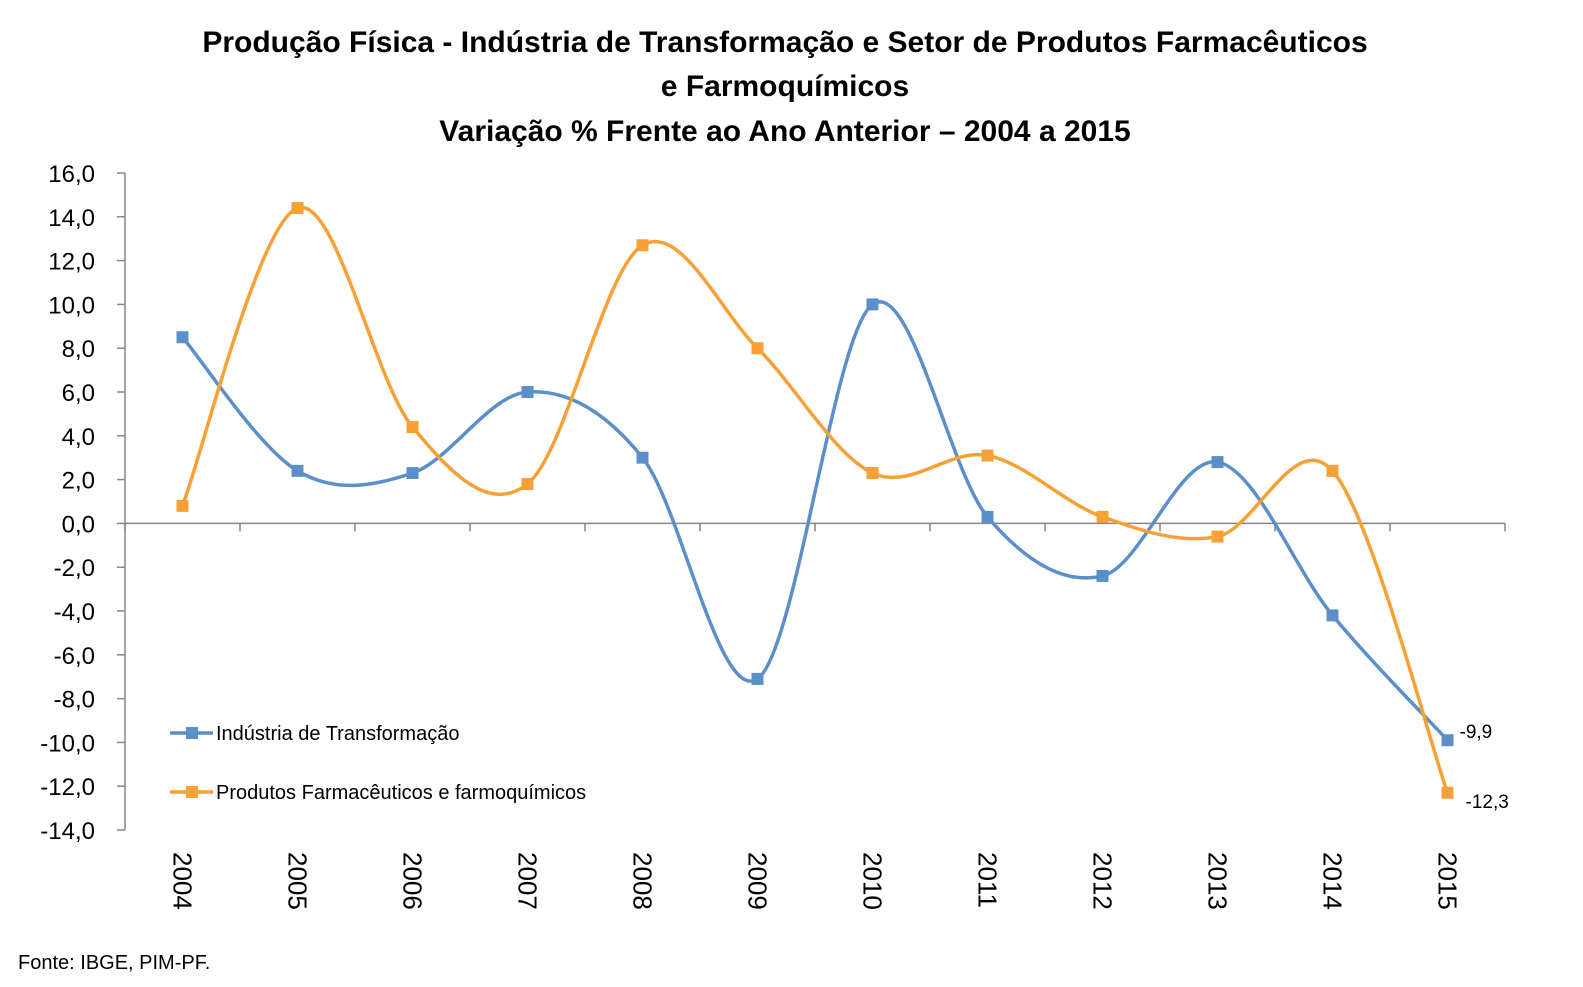 Image resolution: width=1583 pixels, height=987 pixels. What do you see at coordinates (78, 524) in the screenshot?
I see `y-tick-label: 0,0` at bounding box center [78, 524].